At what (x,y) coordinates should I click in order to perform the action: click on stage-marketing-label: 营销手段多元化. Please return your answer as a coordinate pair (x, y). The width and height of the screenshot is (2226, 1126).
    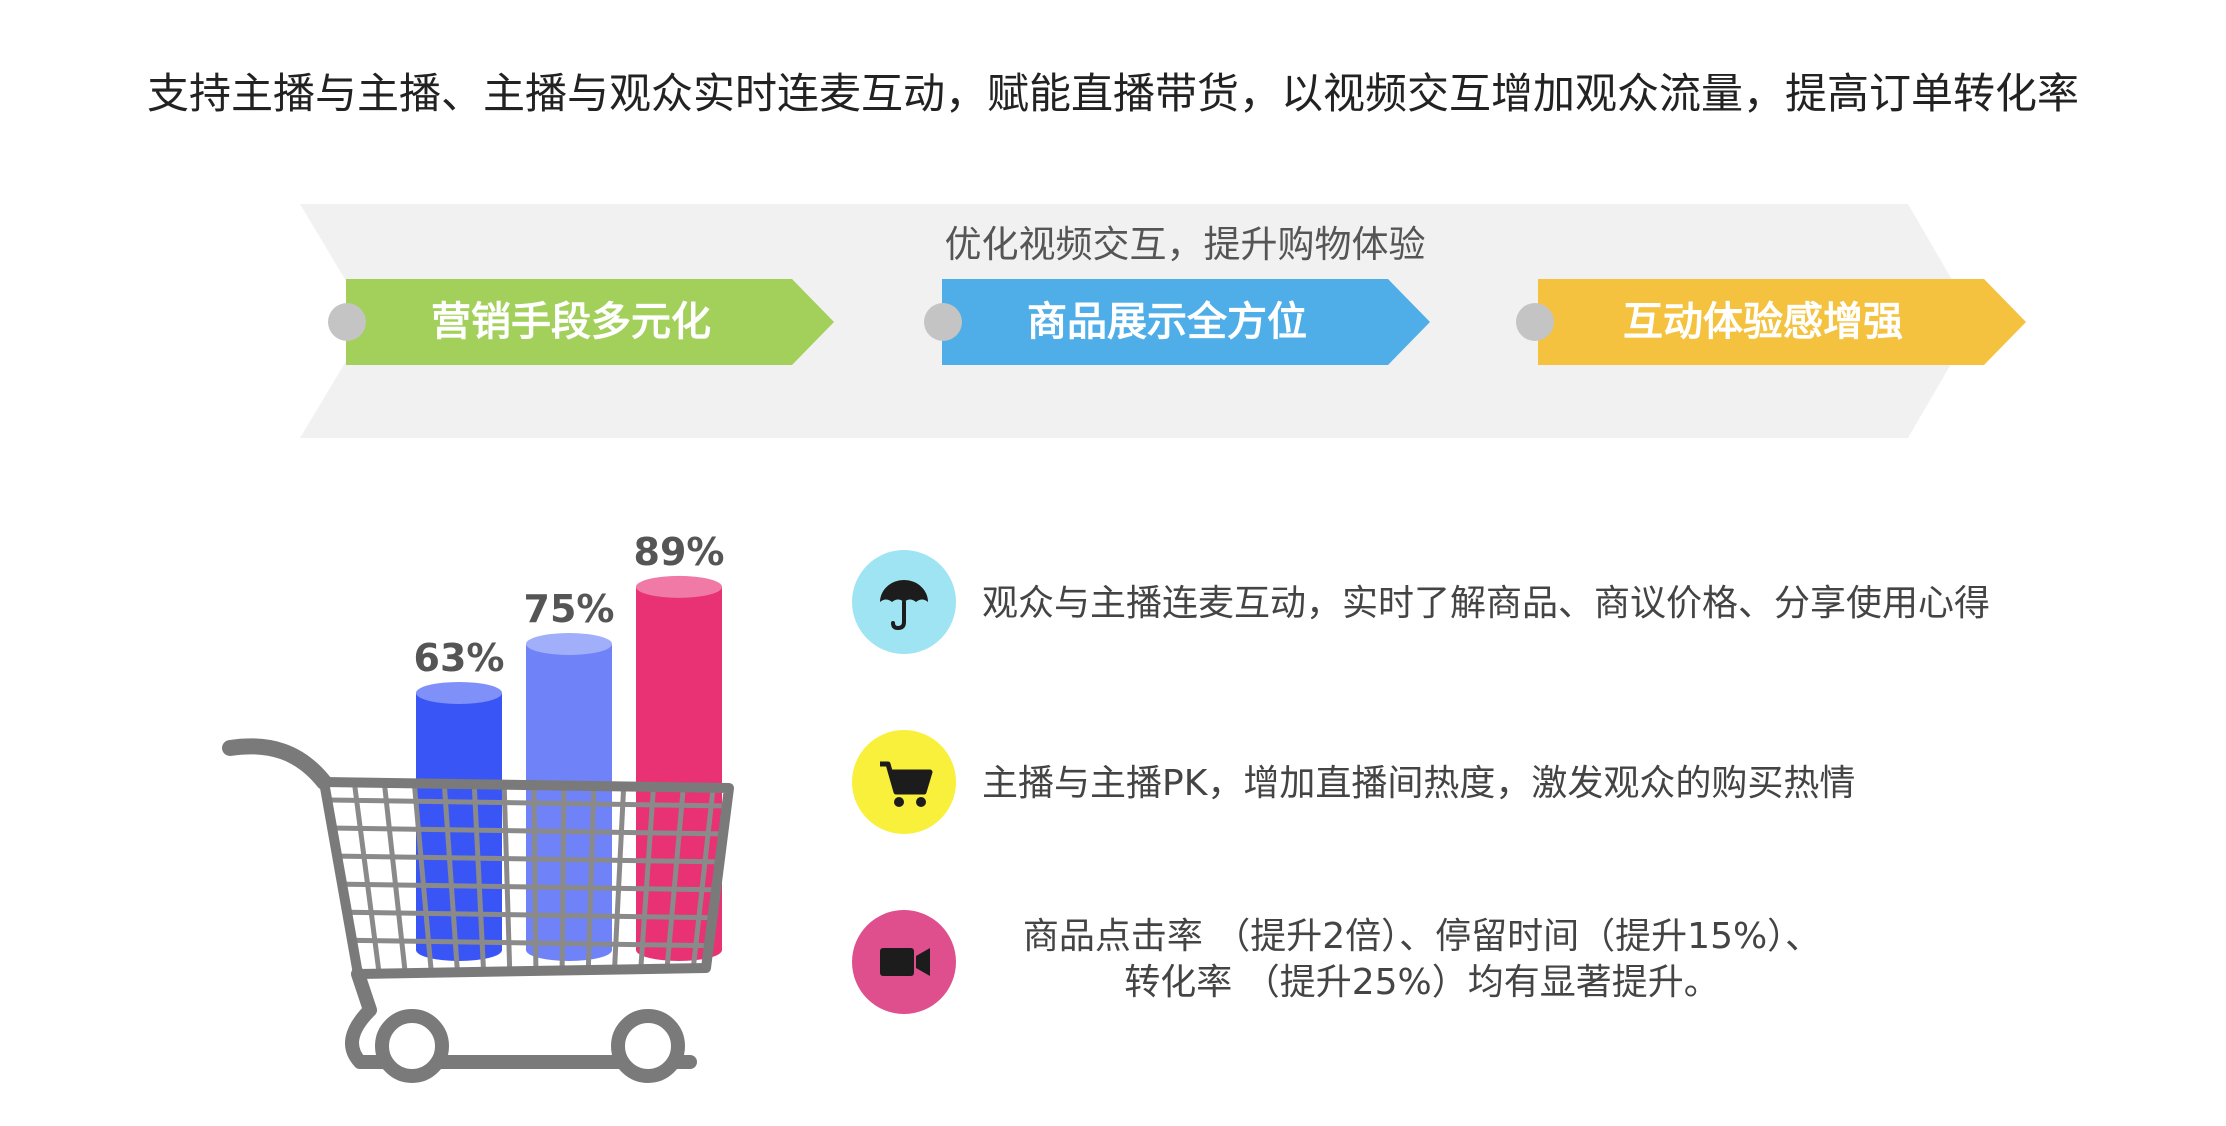
    Looking at the image, I should click on (571, 322).